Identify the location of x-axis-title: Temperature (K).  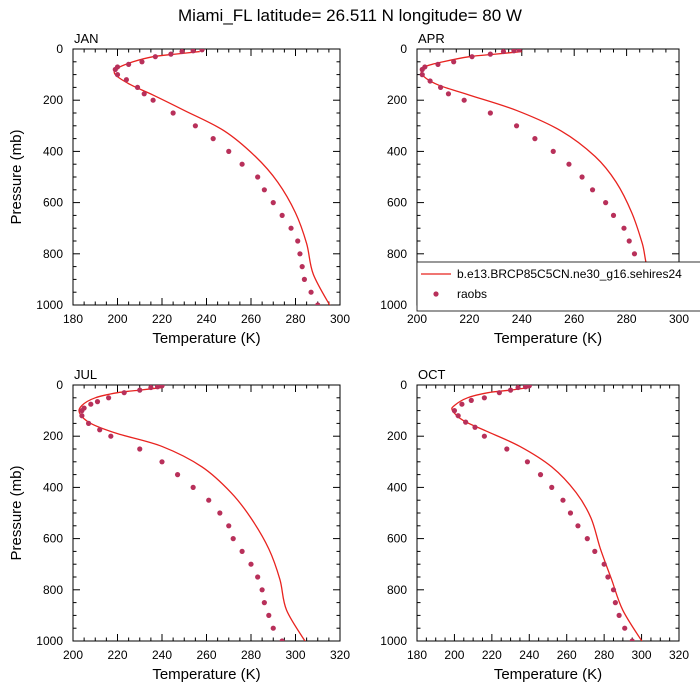
(548, 338).